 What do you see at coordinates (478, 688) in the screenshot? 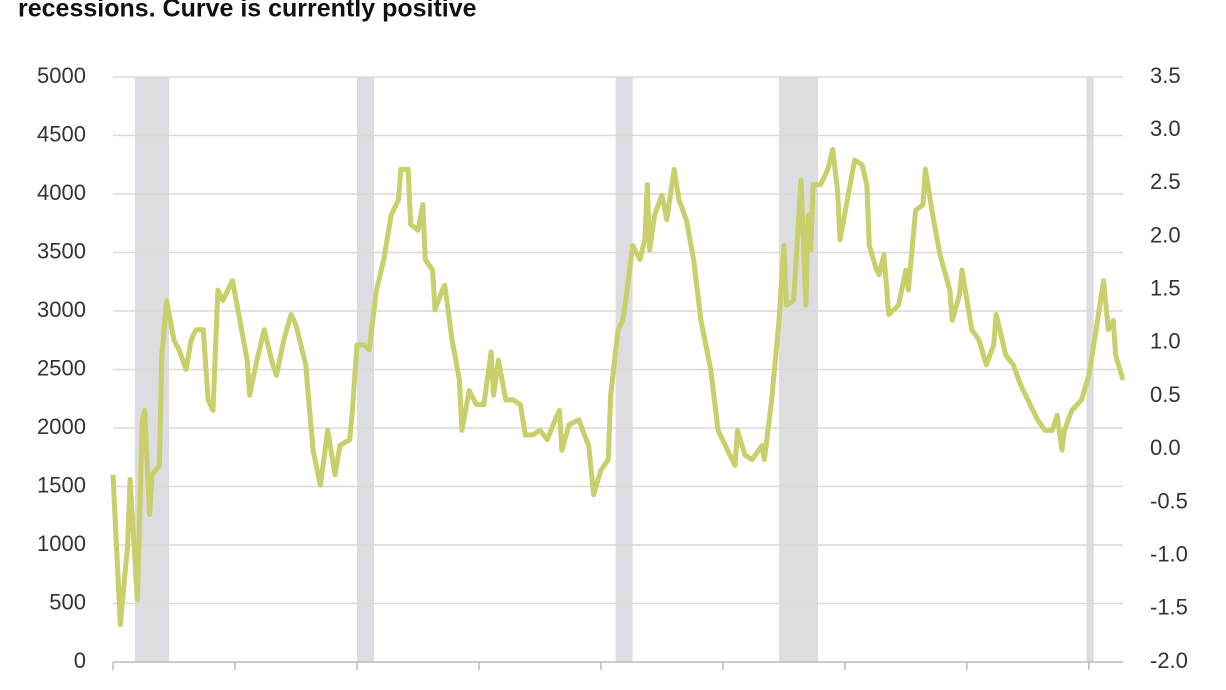
I see `x-tick-label: 1995` at bounding box center [478, 688].